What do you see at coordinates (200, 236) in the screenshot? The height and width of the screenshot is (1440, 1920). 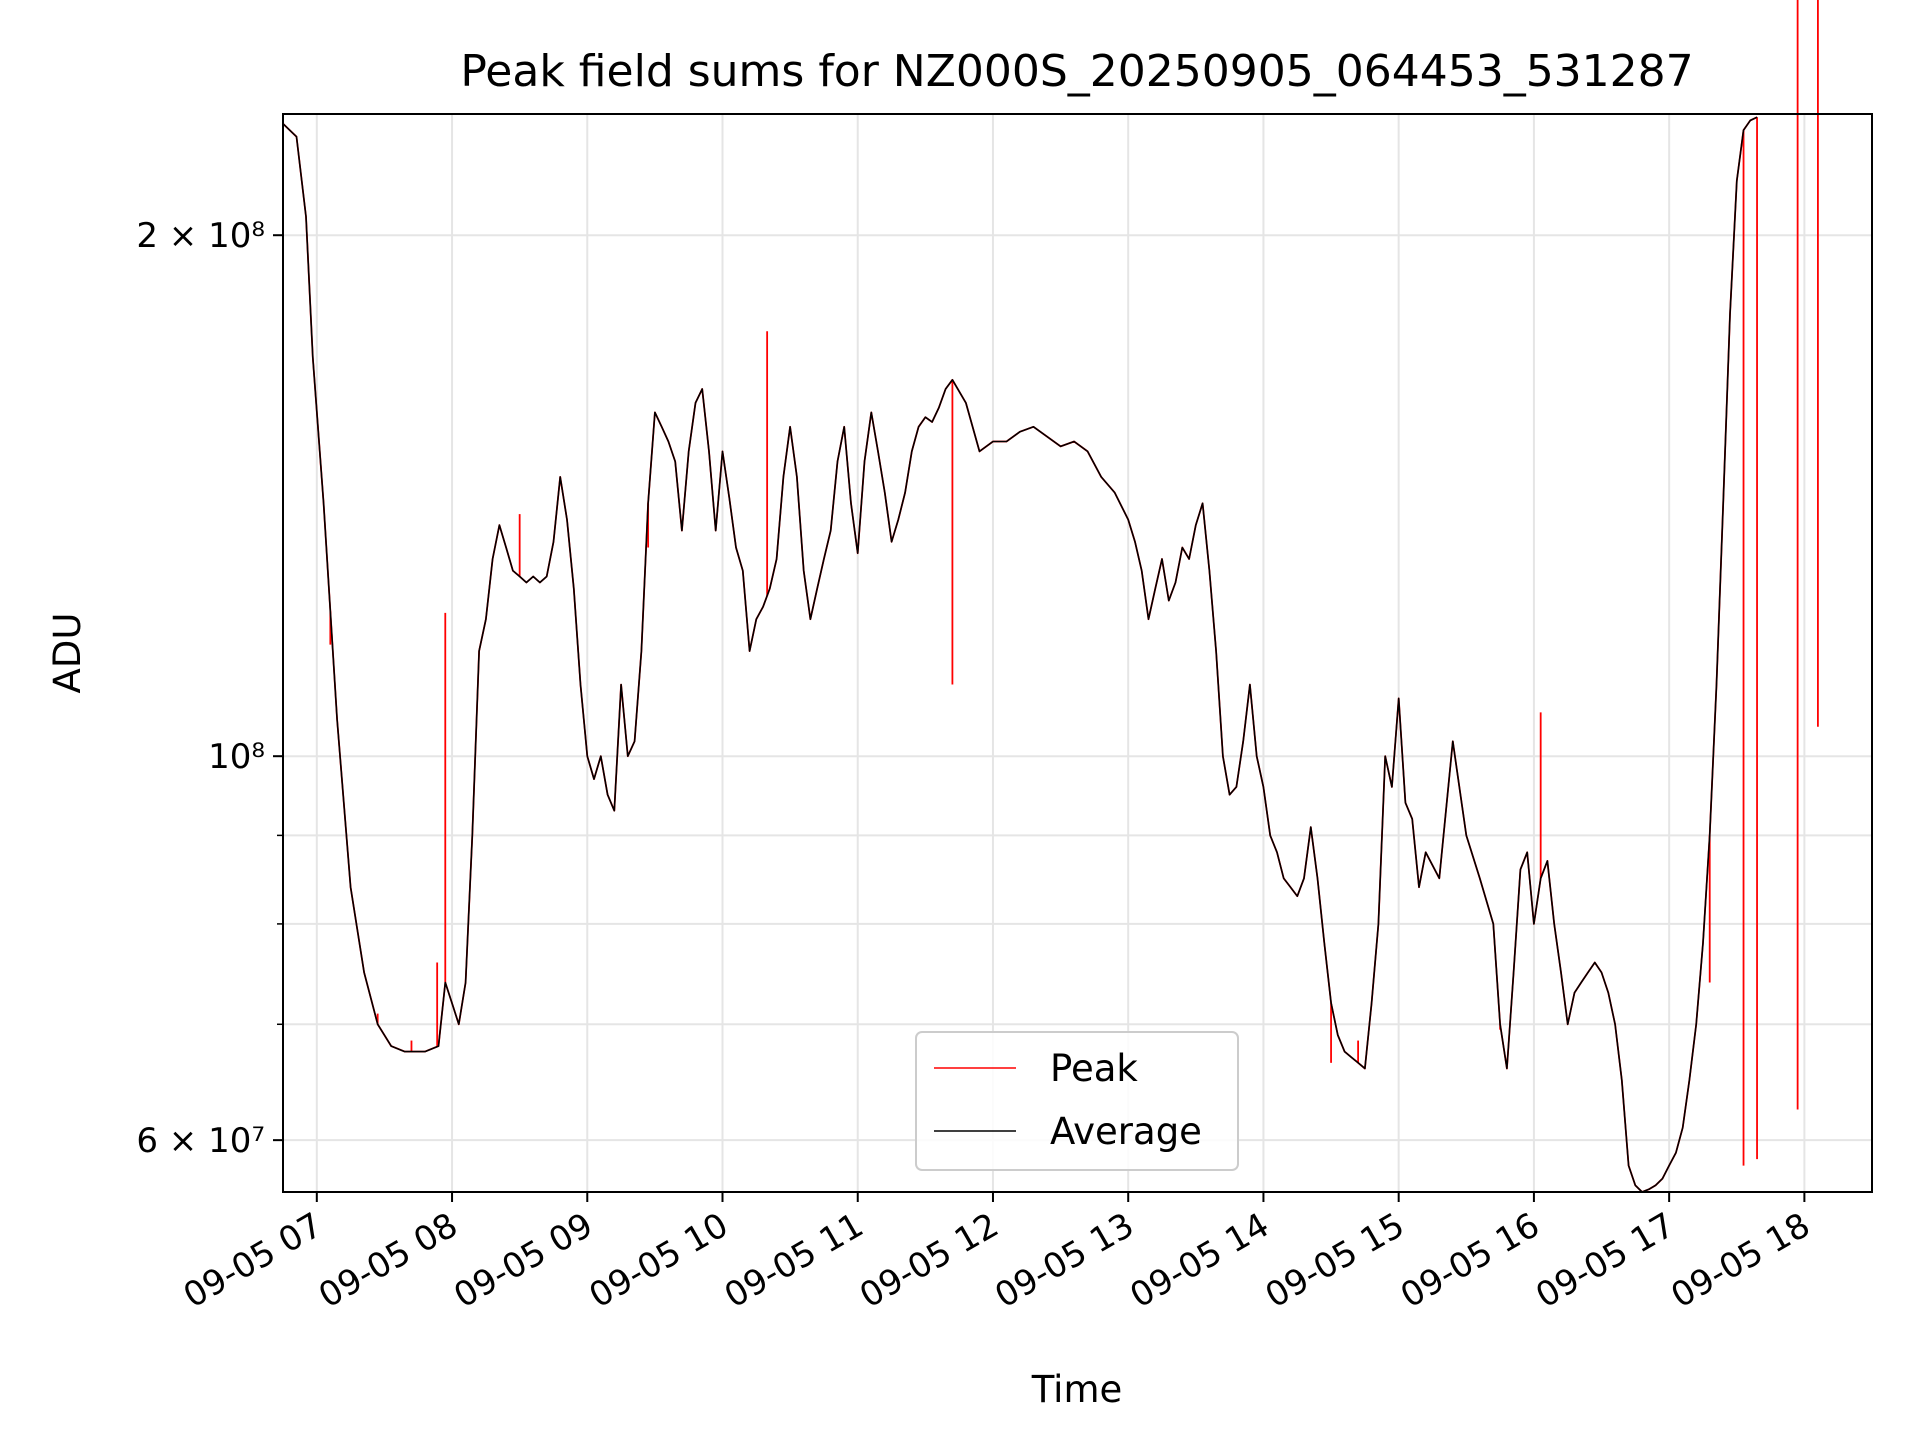 I see `y-tick-label: 2 × 10⁸` at bounding box center [200, 236].